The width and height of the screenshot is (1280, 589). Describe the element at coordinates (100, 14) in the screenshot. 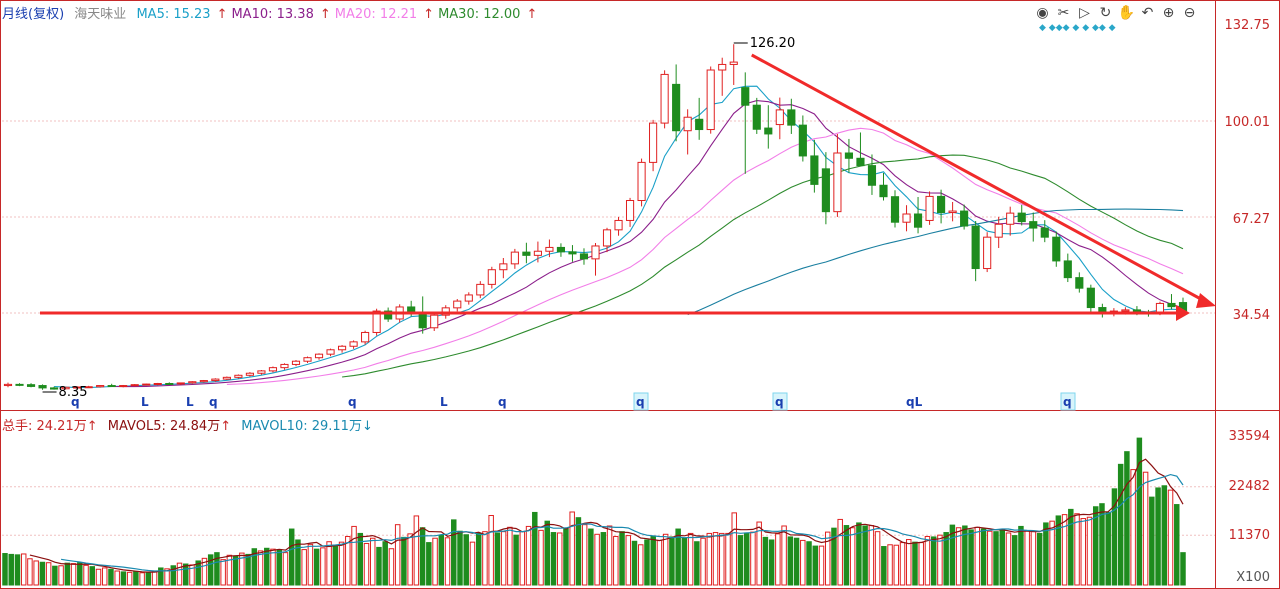

I see `stock-name: 海天味业` at that location.